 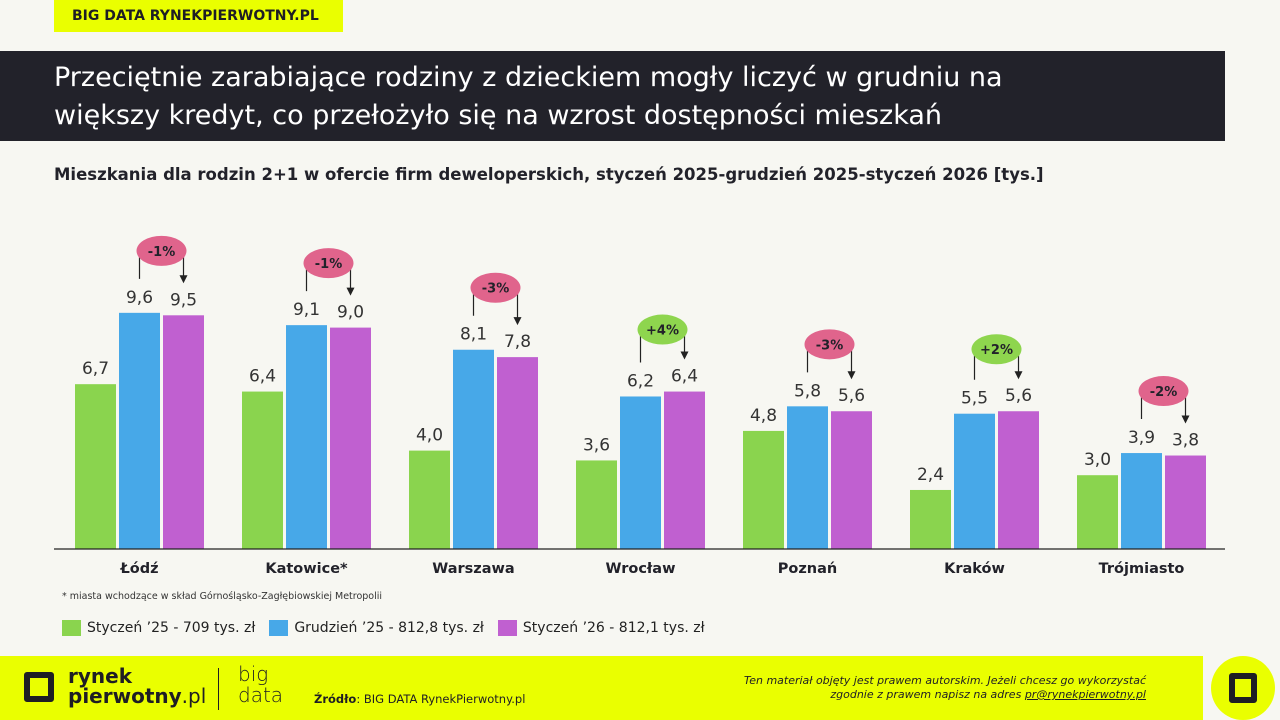 What do you see at coordinates (389, 628) in the screenshot?
I see `legend-label: Grudzień ’25 - 812,8 tys. zł` at bounding box center [389, 628].